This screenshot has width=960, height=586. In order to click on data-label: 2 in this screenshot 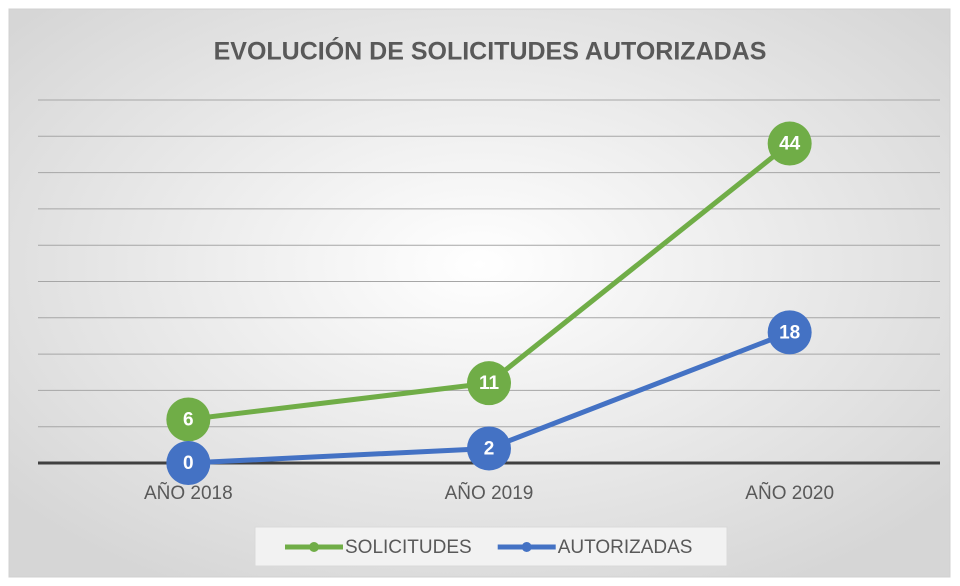, I will do `click(489, 448)`.